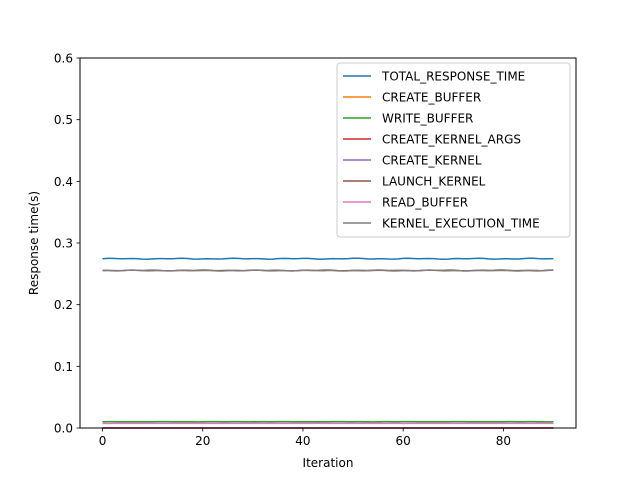 The width and height of the screenshot is (640, 480). Describe the element at coordinates (432, 161) in the screenshot. I see `legend-label: CREATE_KERNEL` at that location.